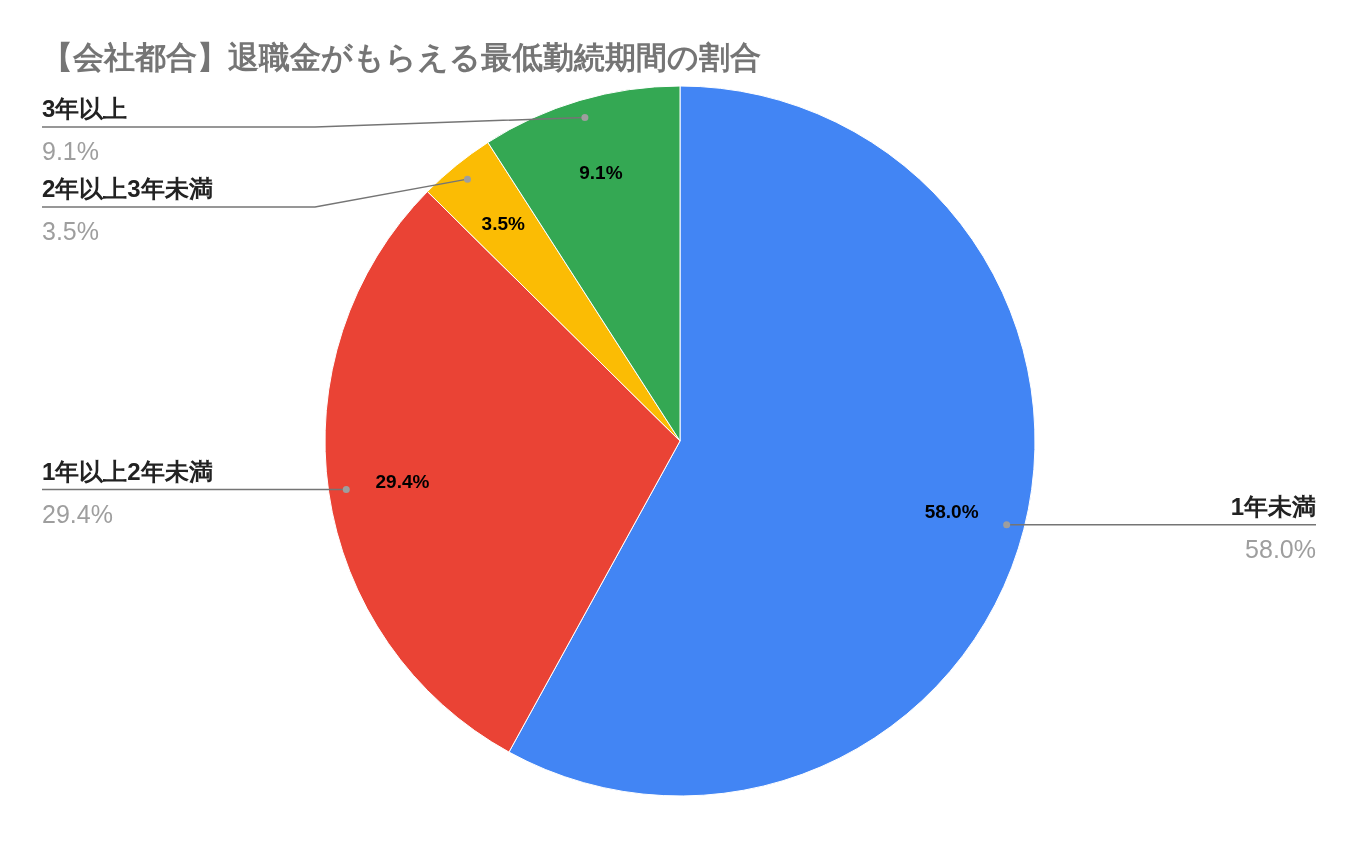  What do you see at coordinates (951, 511) in the screenshot?
I see `data-label: 58.0%` at bounding box center [951, 511].